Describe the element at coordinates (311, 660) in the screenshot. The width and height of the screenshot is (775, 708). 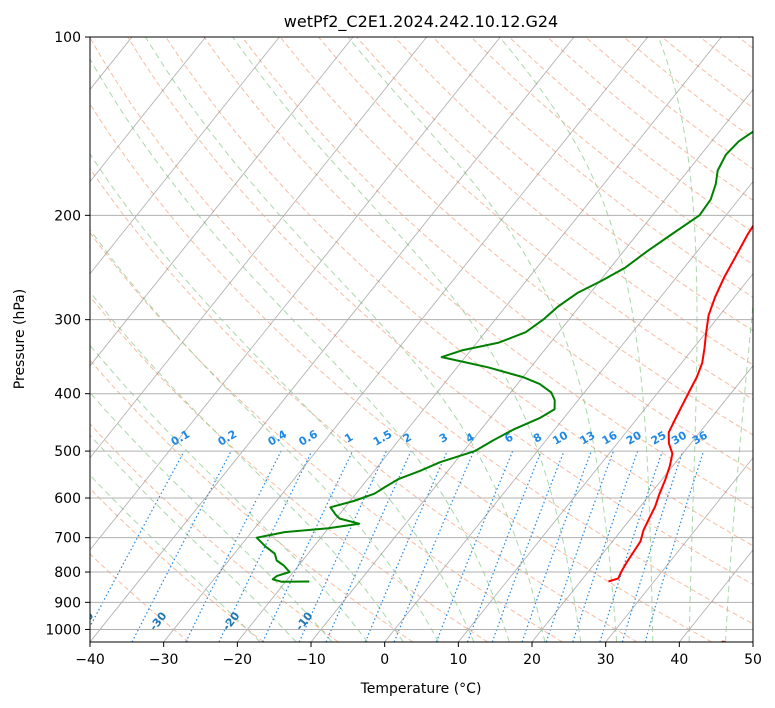
I see `x-tick-label: −10` at that location.